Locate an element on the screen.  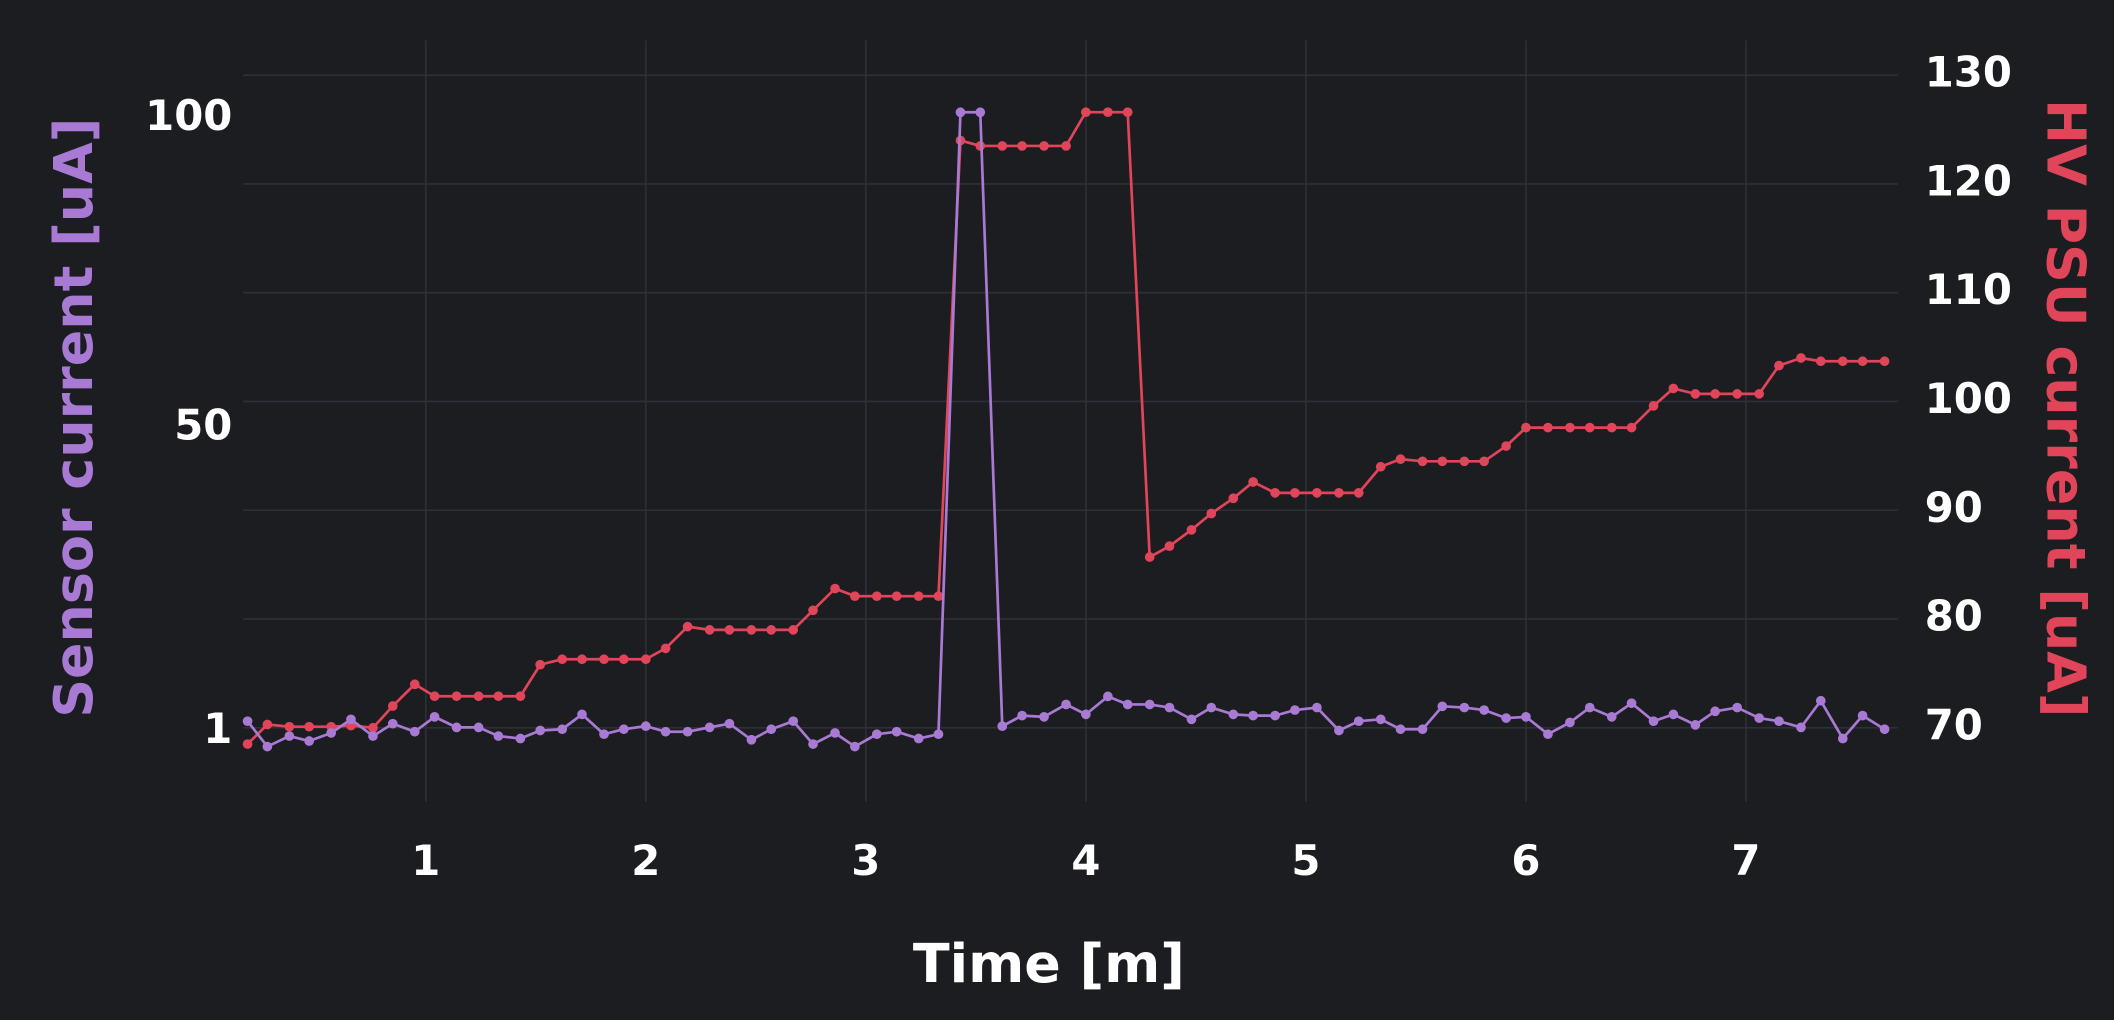
y2-tick-label: 120 is located at coordinates (1968, 180).